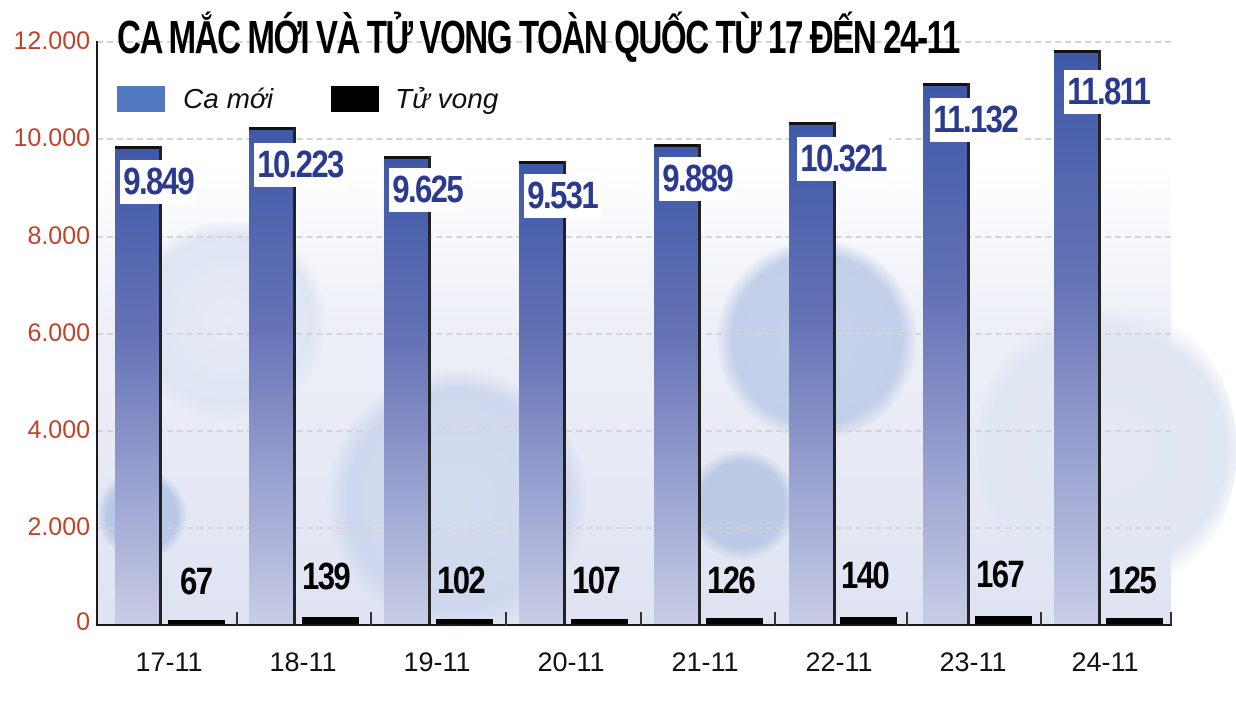 The width and height of the screenshot is (1236, 726). I want to click on y-tick-label: 4.000, so click(58, 430).